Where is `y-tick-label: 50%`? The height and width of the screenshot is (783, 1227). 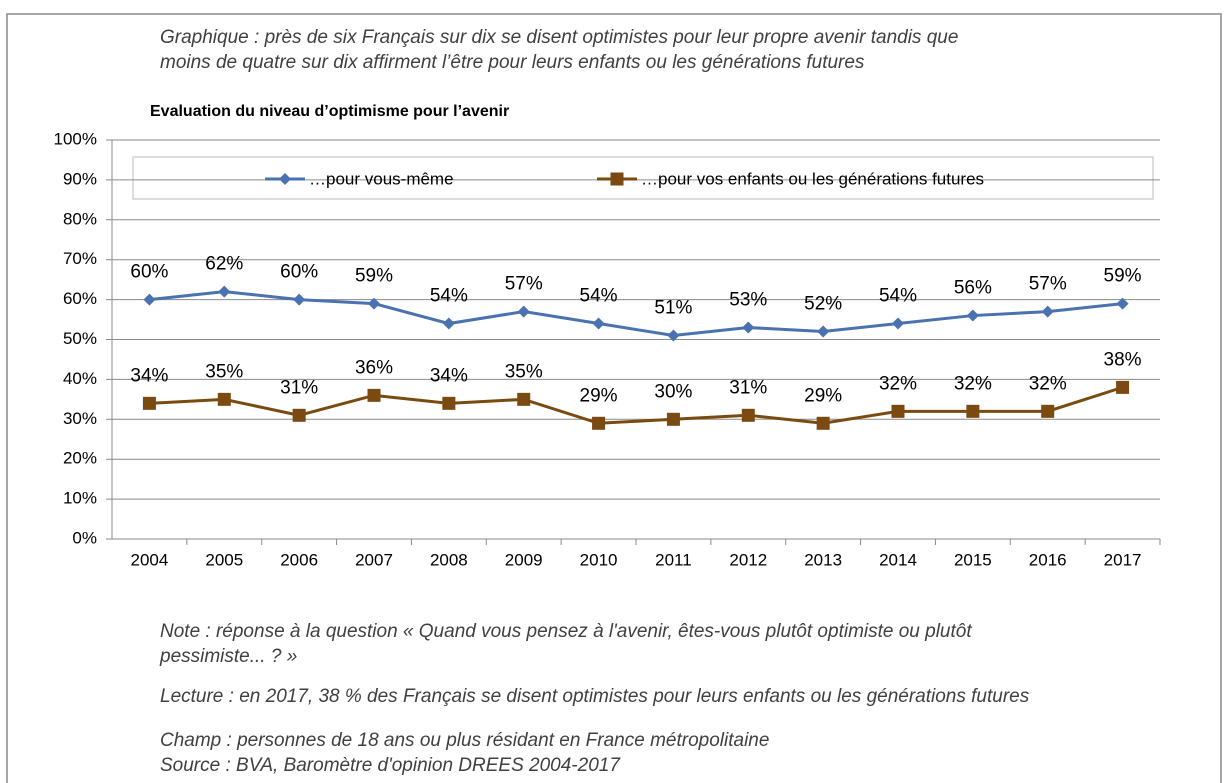 y-tick-label: 50% is located at coordinates (80, 338).